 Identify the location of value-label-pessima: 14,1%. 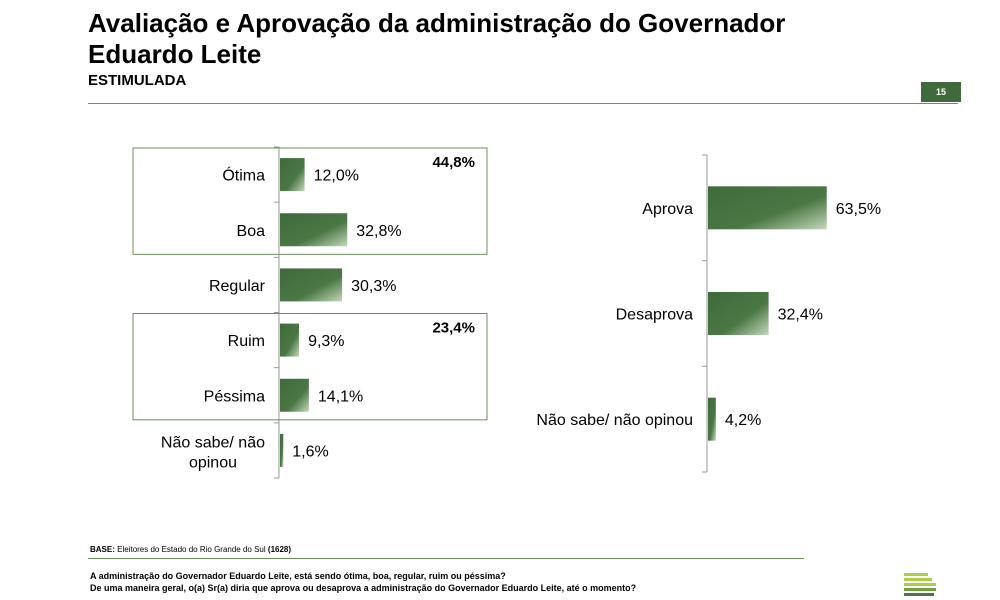
(340, 396).